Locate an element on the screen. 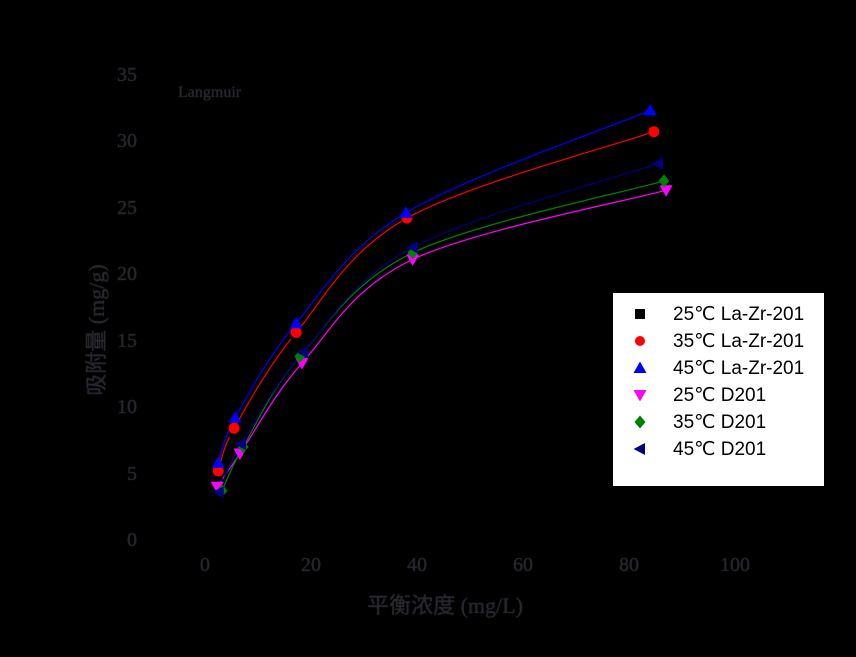  circle-glyph is located at coordinates (640, 341).